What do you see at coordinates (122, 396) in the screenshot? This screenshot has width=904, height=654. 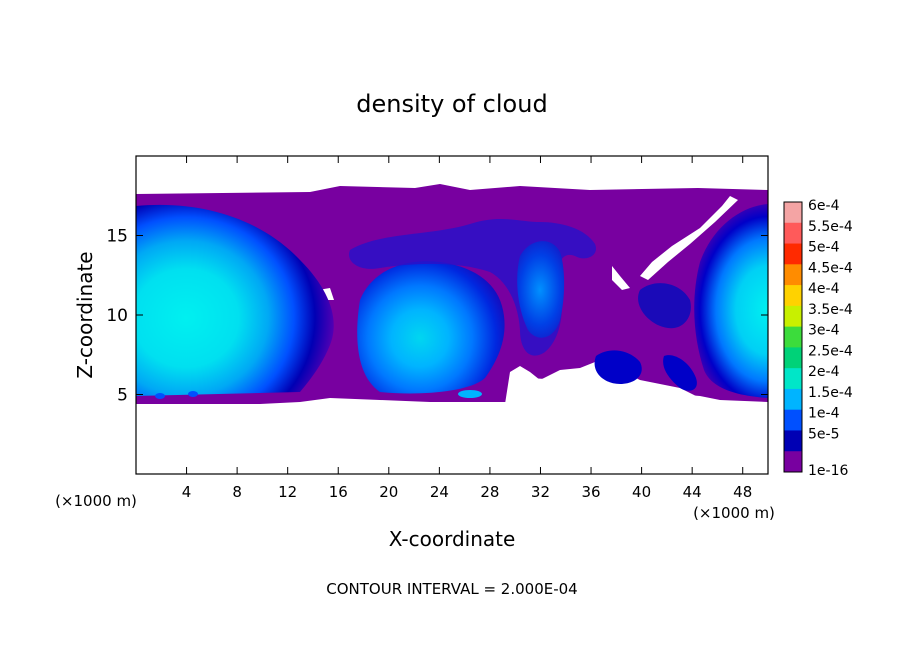 I see `y-tick-label: 5` at bounding box center [122, 396].